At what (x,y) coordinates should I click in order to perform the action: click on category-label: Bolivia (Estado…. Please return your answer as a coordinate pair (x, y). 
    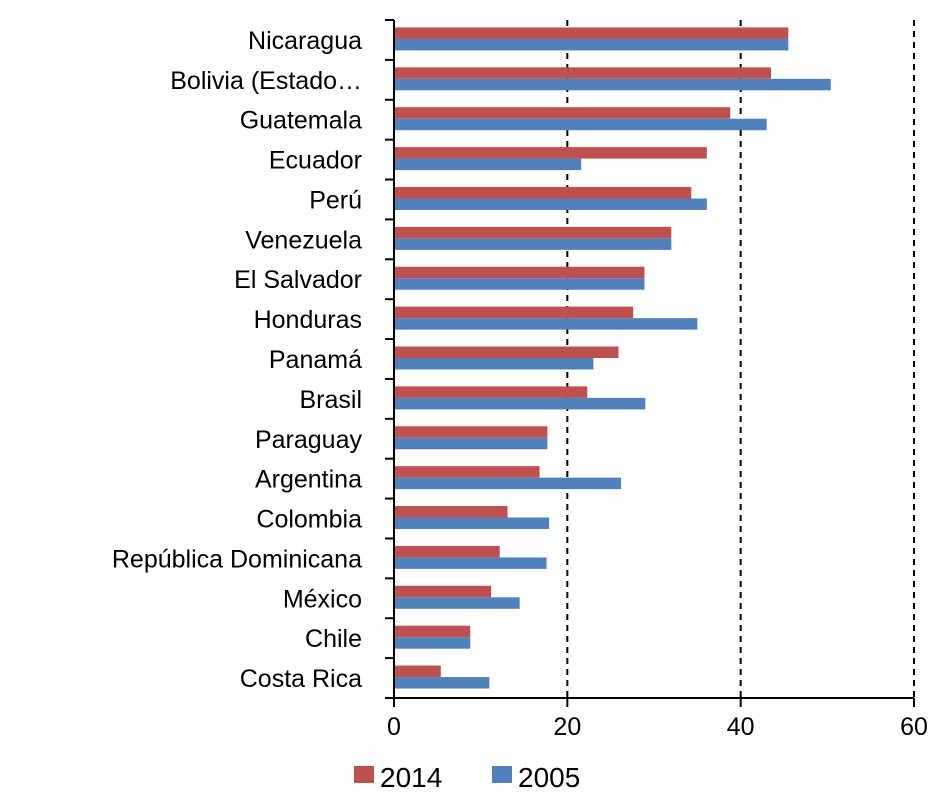
    Looking at the image, I should click on (266, 81).